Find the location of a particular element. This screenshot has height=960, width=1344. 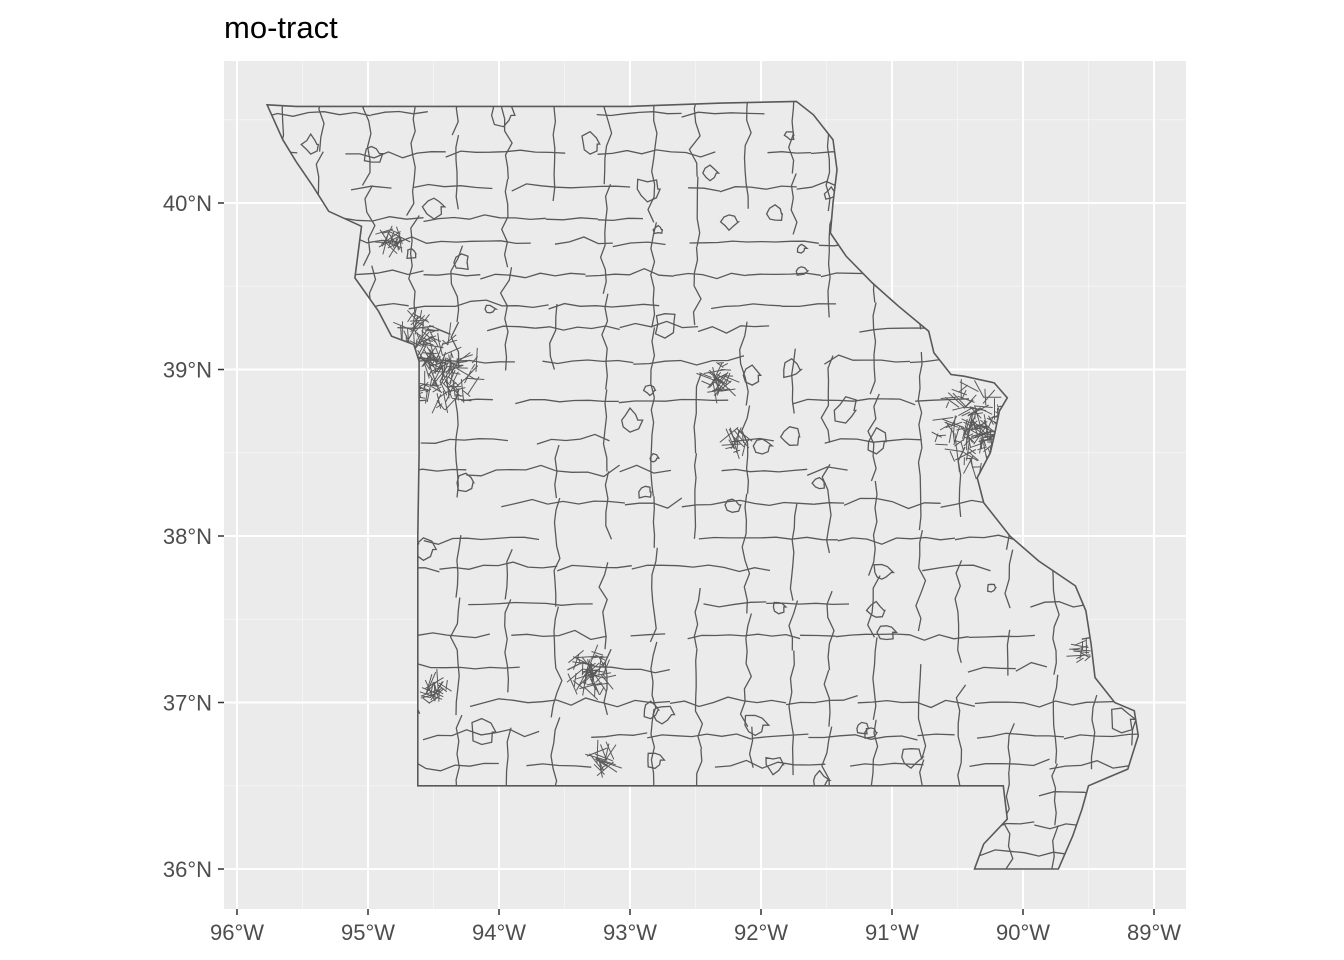

springfield-cluster is located at coordinates (591, 672).